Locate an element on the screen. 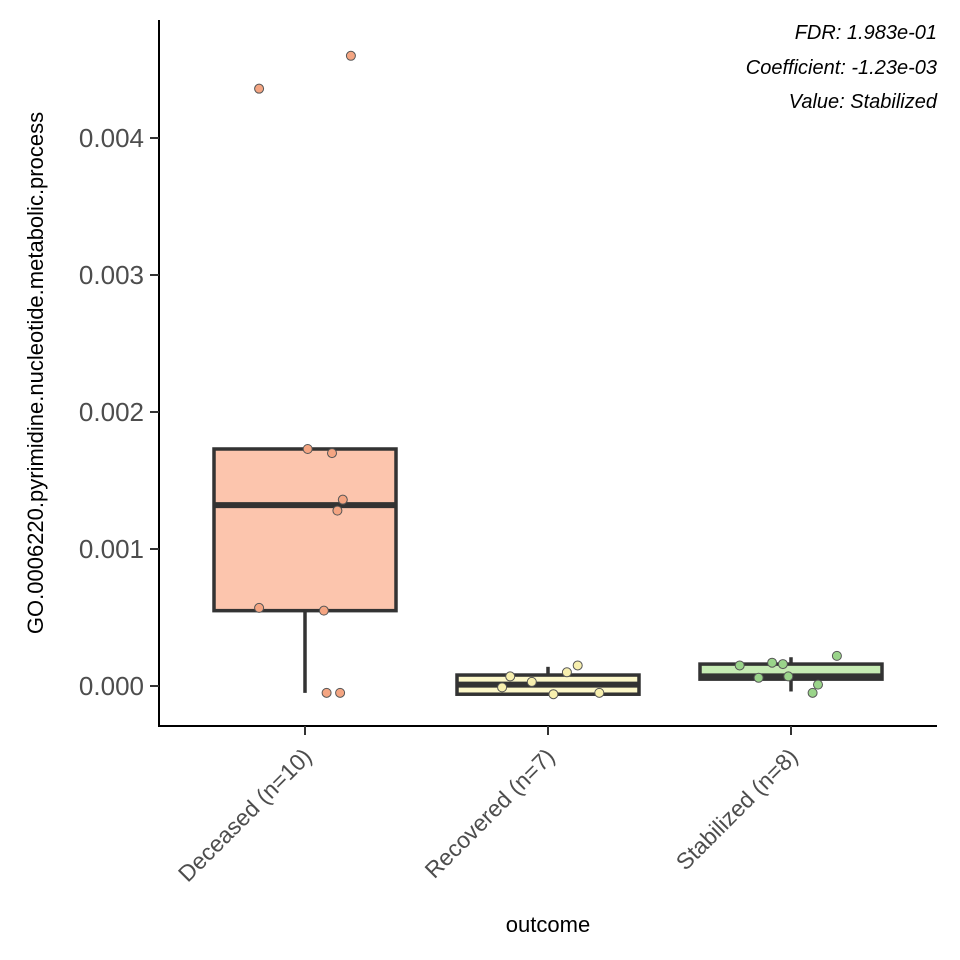 The height and width of the screenshot is (960, 960). x-tick-label: Deceased (n=10) is located at coordinates (245, 815).